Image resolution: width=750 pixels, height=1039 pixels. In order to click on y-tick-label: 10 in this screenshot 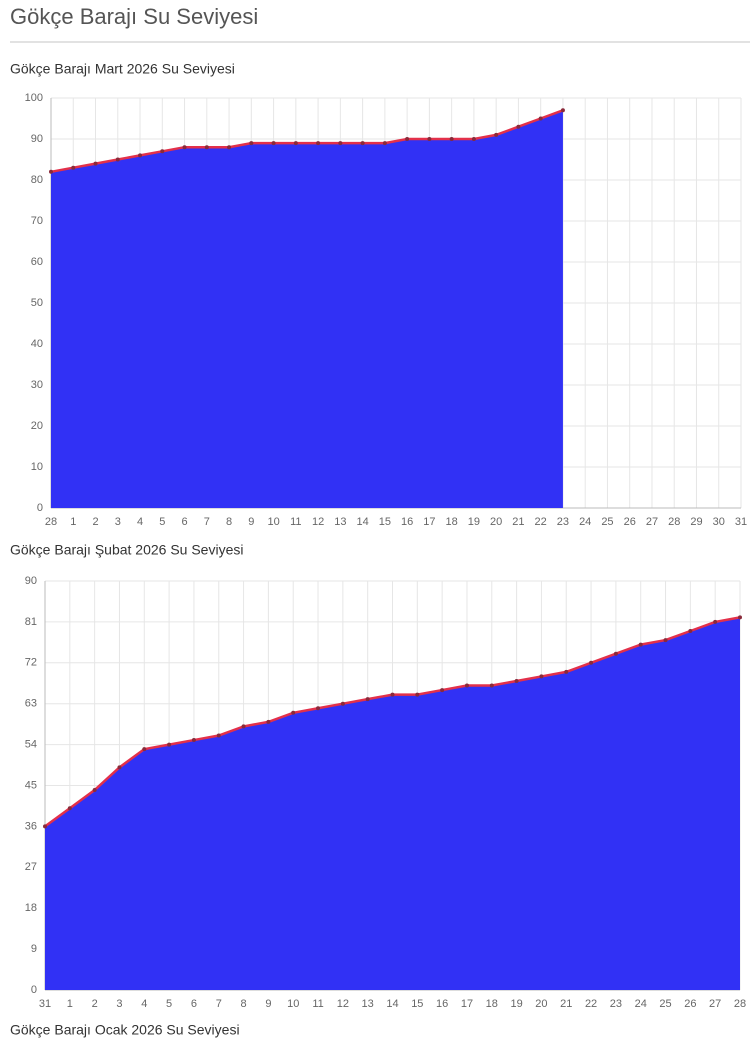, I will do `click(37, 467)`.